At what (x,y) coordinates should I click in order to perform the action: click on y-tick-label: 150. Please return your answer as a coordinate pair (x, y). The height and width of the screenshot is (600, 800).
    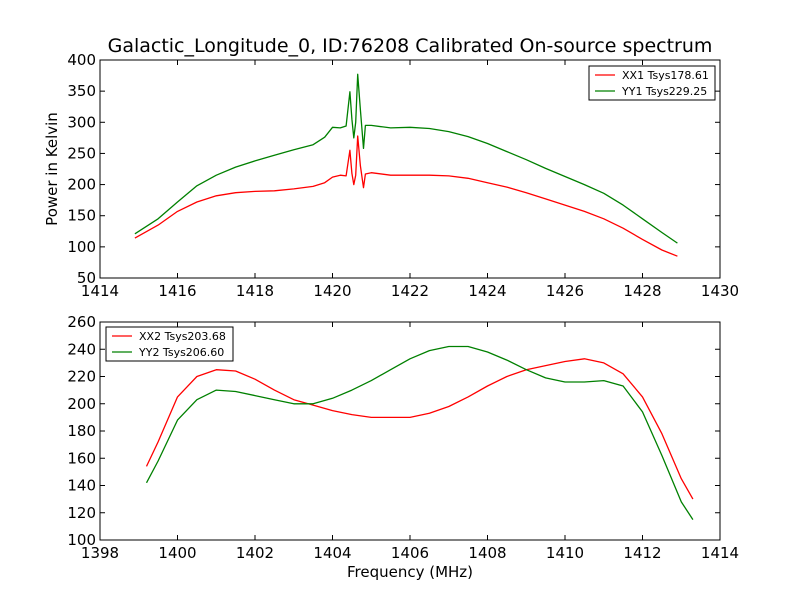
    Looking at the image, I should click on (81, 216).